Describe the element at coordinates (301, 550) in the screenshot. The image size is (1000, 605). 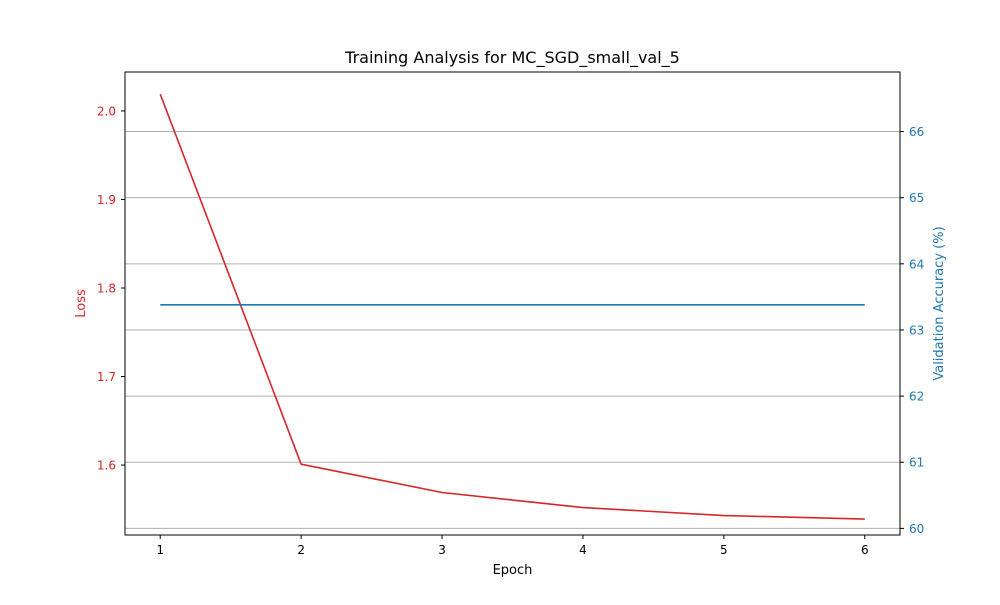
I see `x-tick-label-2: 2` at that location.